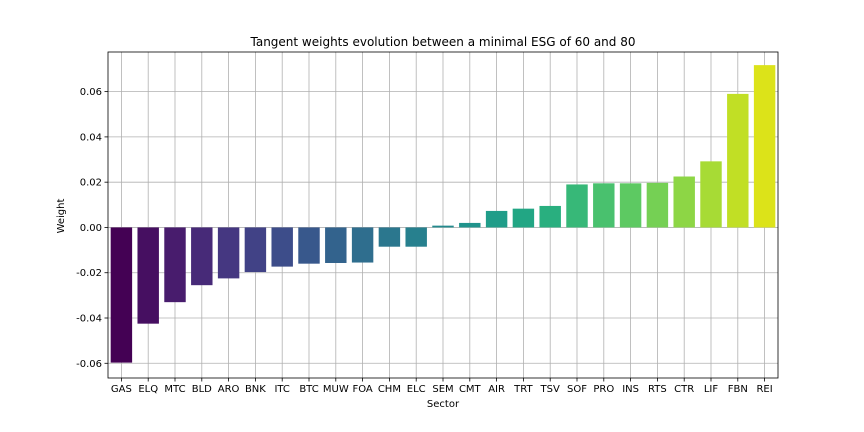 This screenshot has width=864, height=432. What do you see at coordinates (630, 389) in the screenshot?
I see `x-tick-label: INS` at bounding box center [630, 389].